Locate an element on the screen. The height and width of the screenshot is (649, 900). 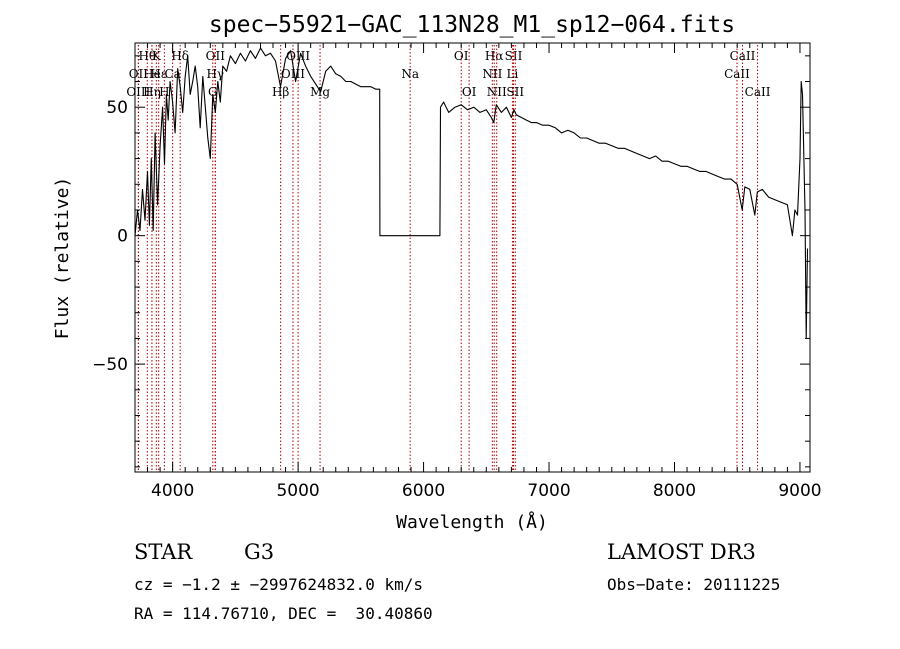
line-label: Hα is located at coordinates (494, 56).